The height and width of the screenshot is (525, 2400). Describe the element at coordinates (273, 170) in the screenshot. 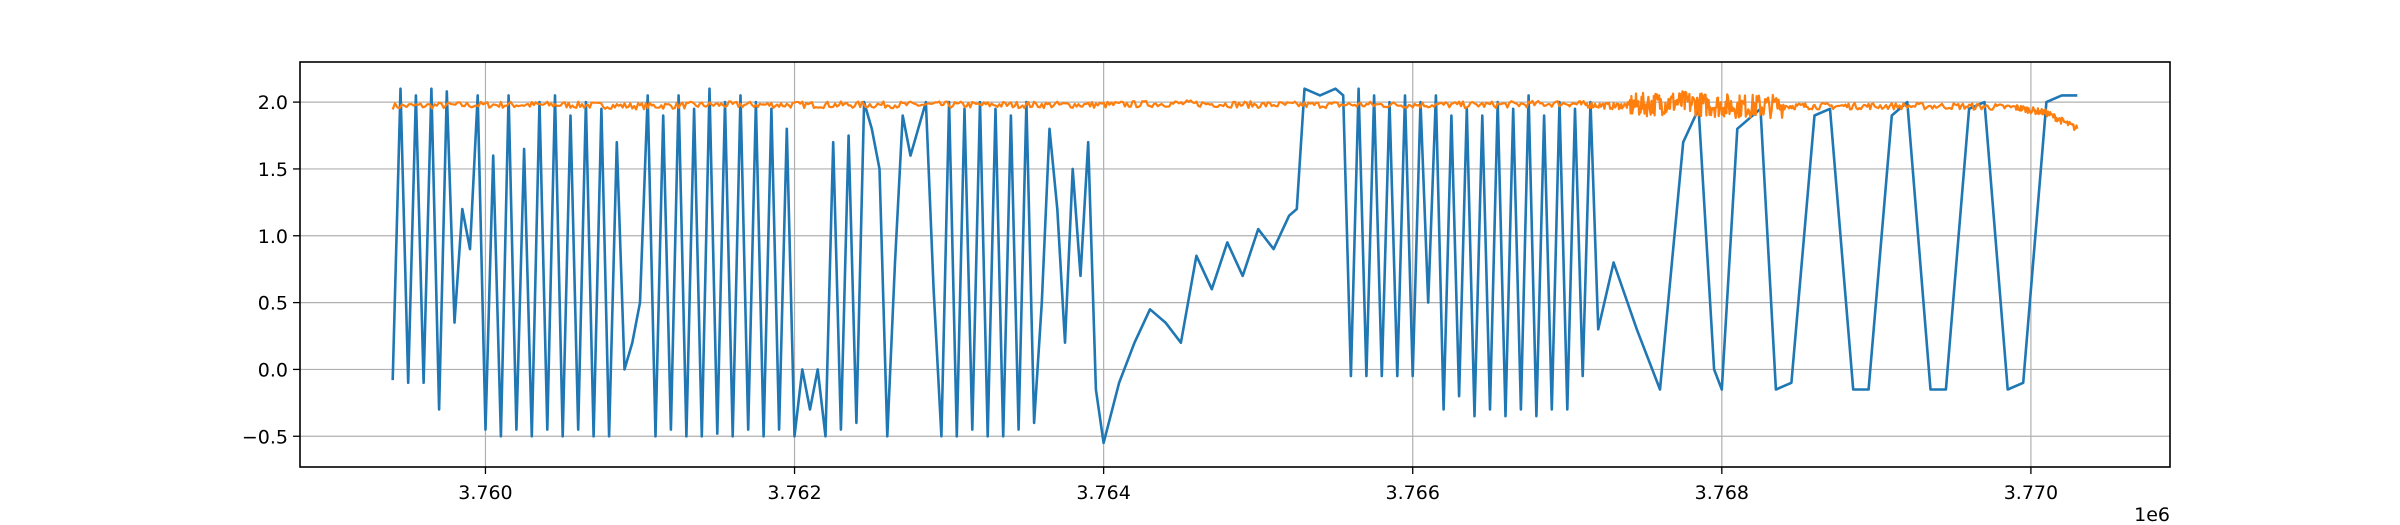

I see `y-tick-label: 1.5` at that location.